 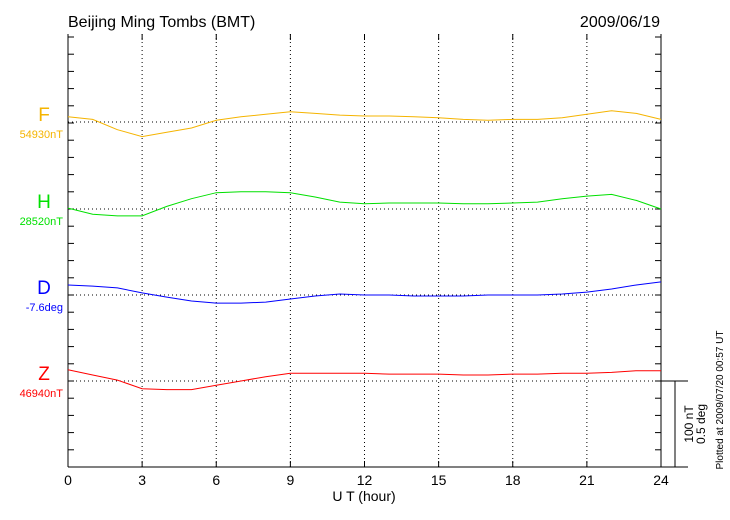 What do you see at coordinates (620, 22) in the screenshot?
I see `chart-date: 2009/06/19` at bounding box center [620, 22].